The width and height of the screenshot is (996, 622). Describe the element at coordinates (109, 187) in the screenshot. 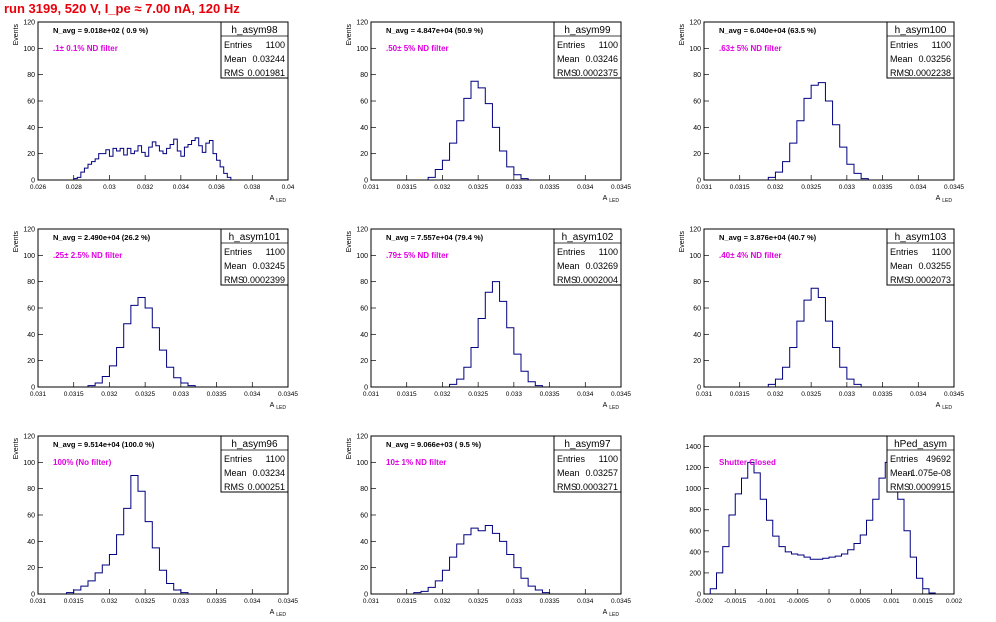

I see `x-tick-label: 0.03` at that location.